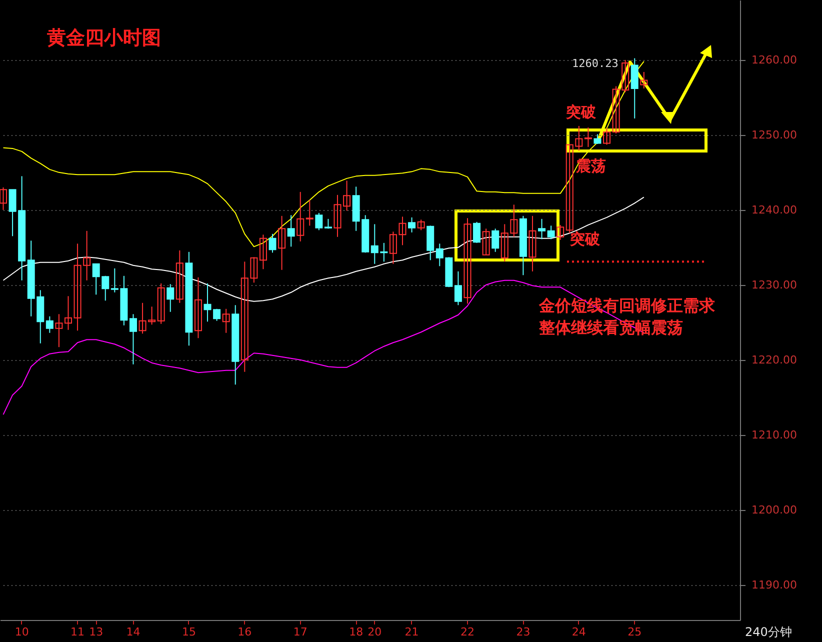 This screenshot has height=642, width=822. Describe the element at coordinates (523, 632) in the screenshot. I see `x-tick-label: 23` at that location.